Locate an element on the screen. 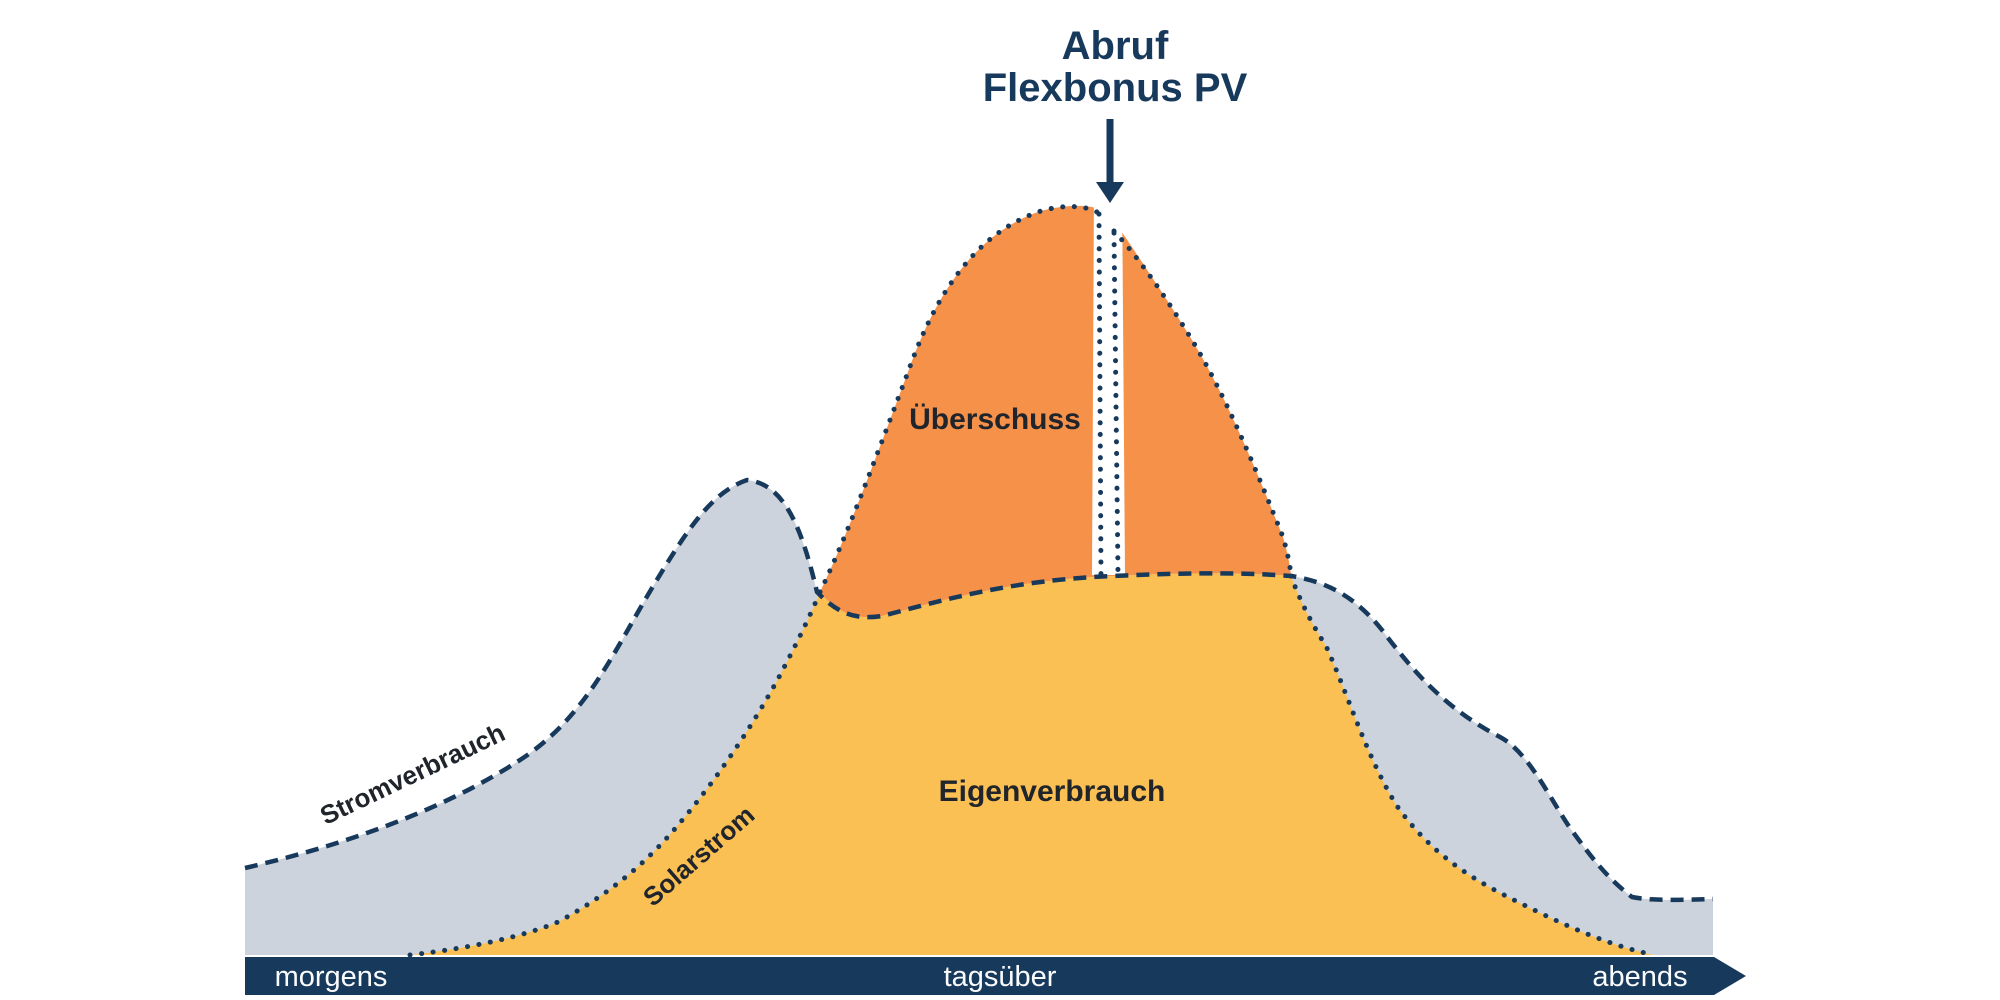  consumption-area-left is located at coordinates (532, 717).